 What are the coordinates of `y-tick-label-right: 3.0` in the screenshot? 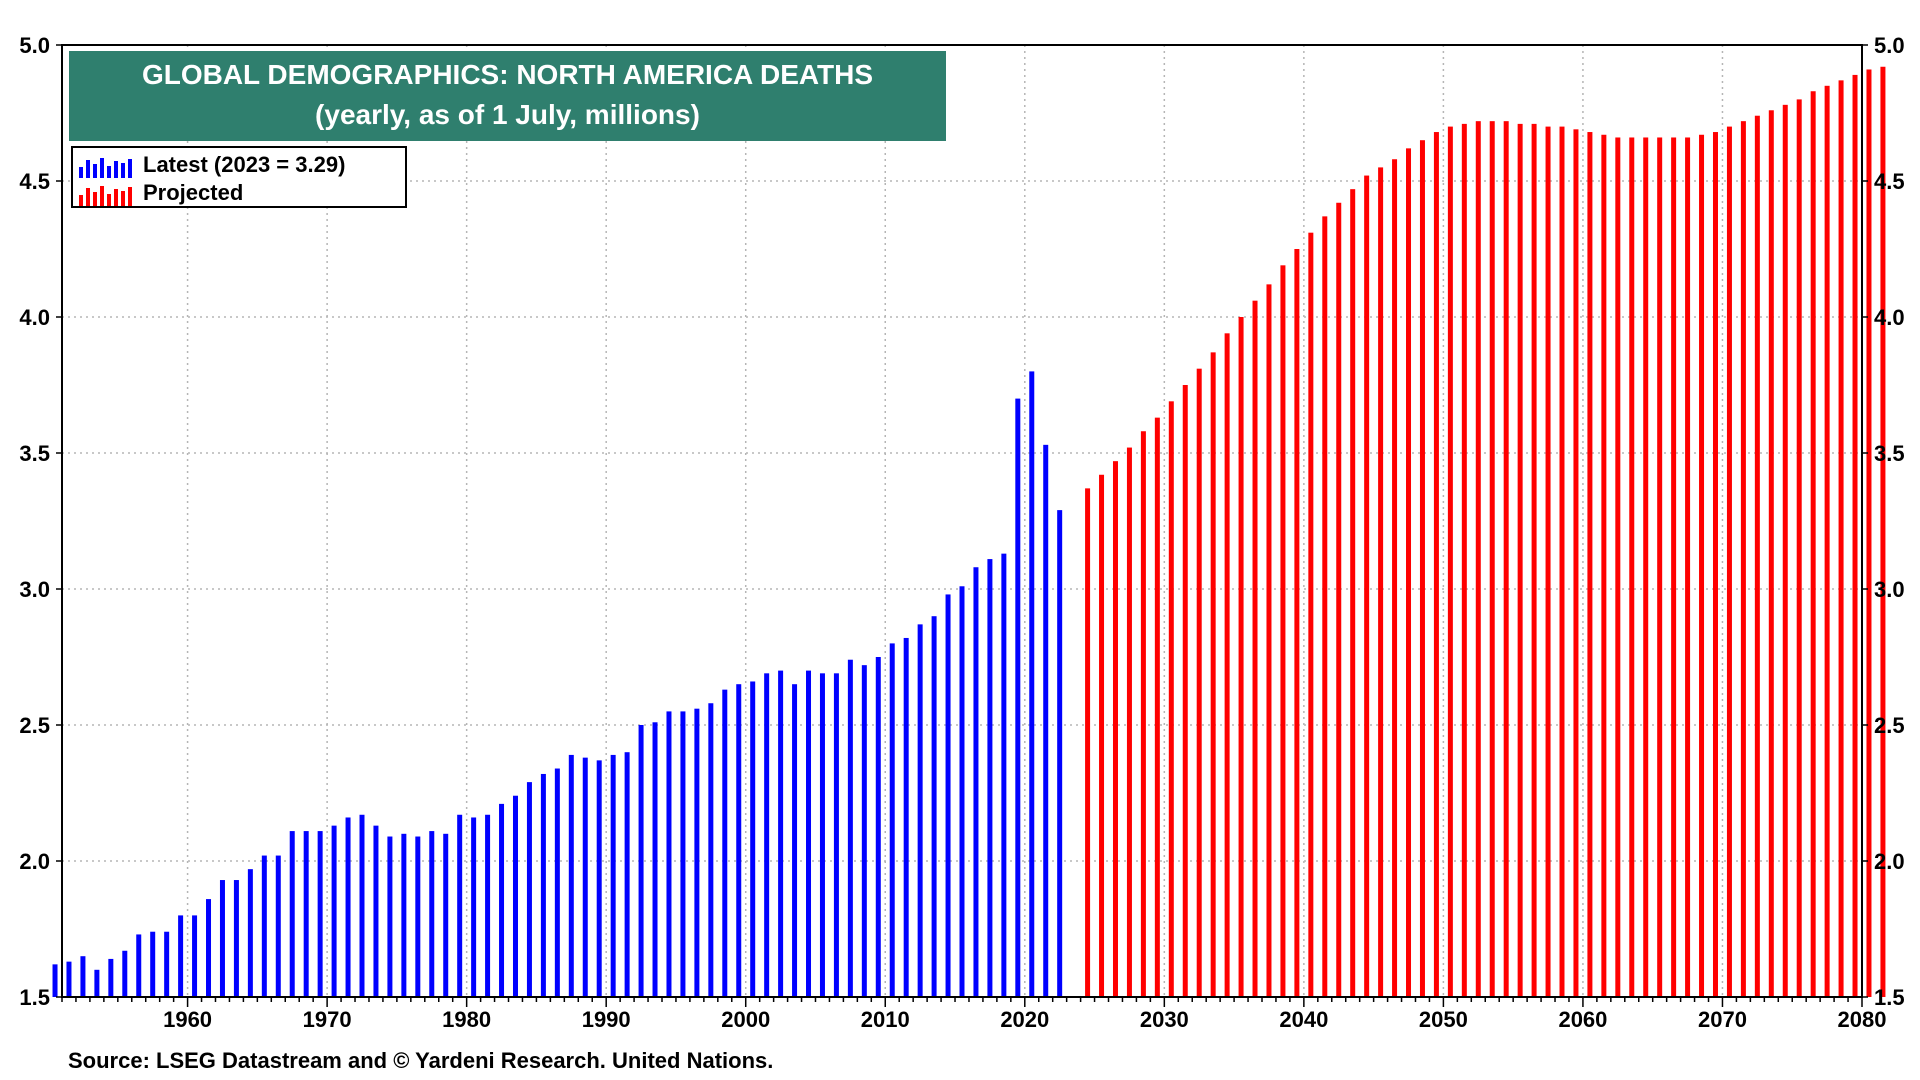 It's located at (1889, 589).